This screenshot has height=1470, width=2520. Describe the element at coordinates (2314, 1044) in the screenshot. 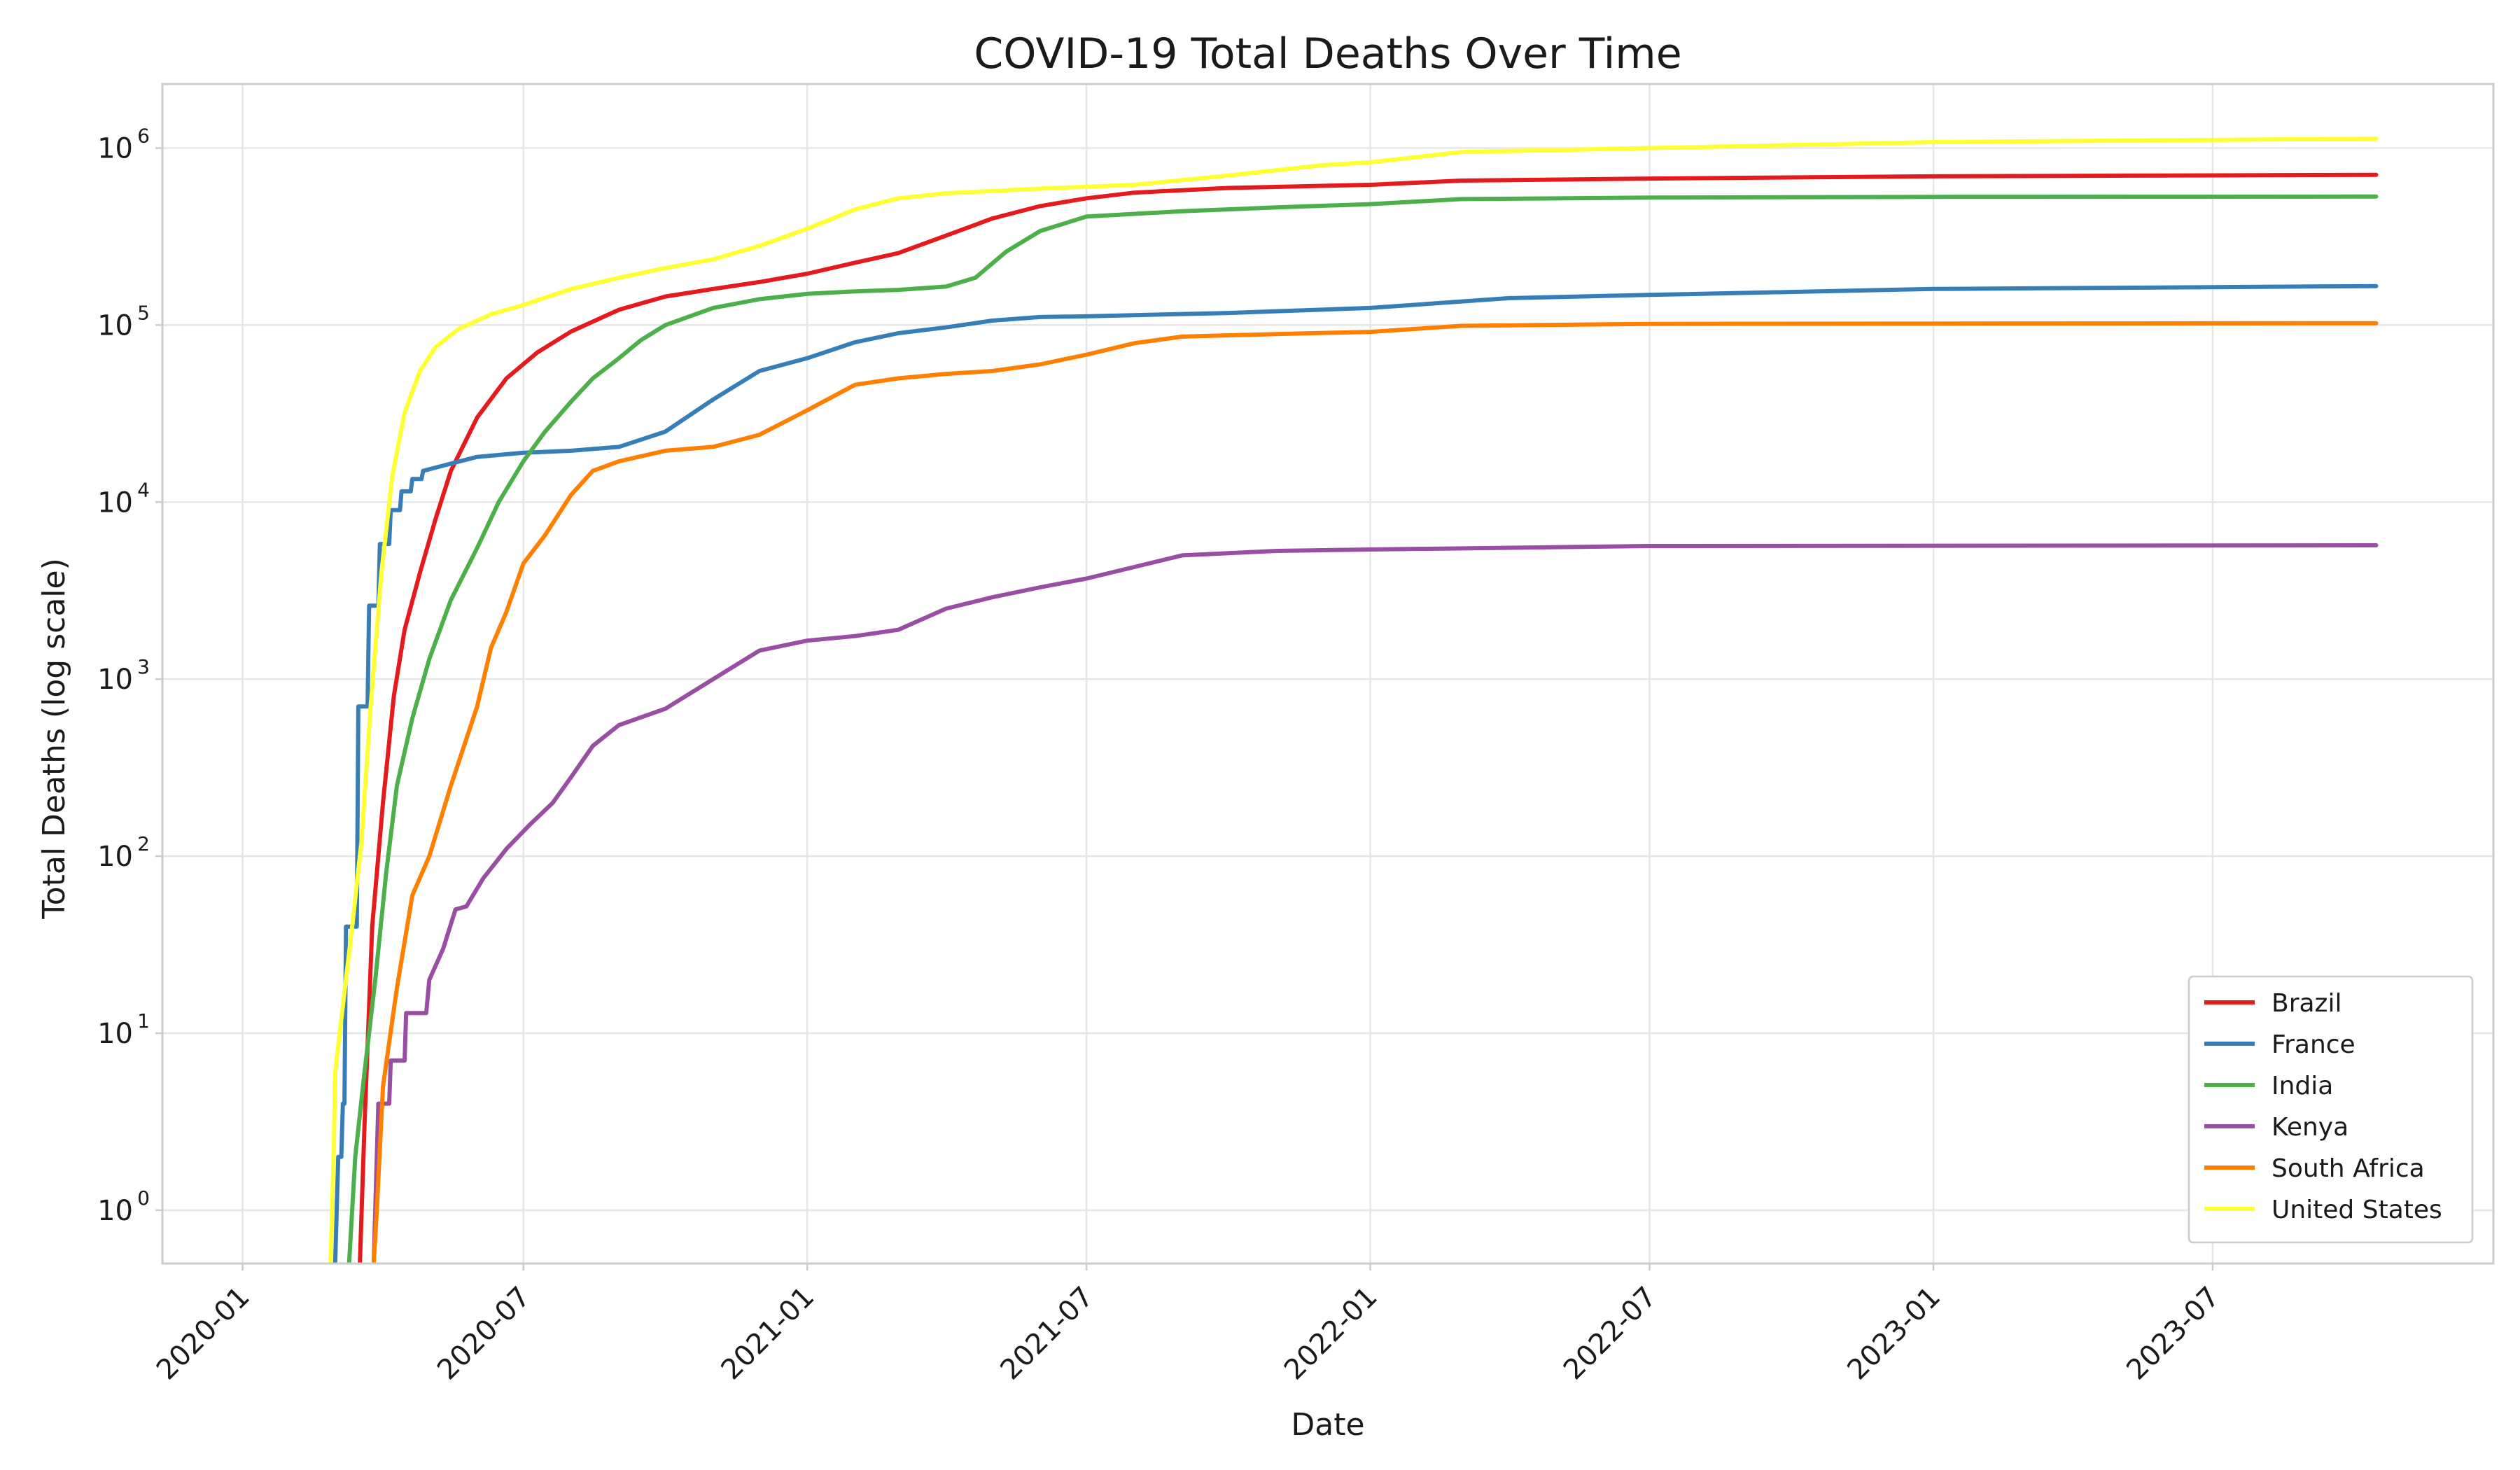

I see `legend-label: France` at that location.